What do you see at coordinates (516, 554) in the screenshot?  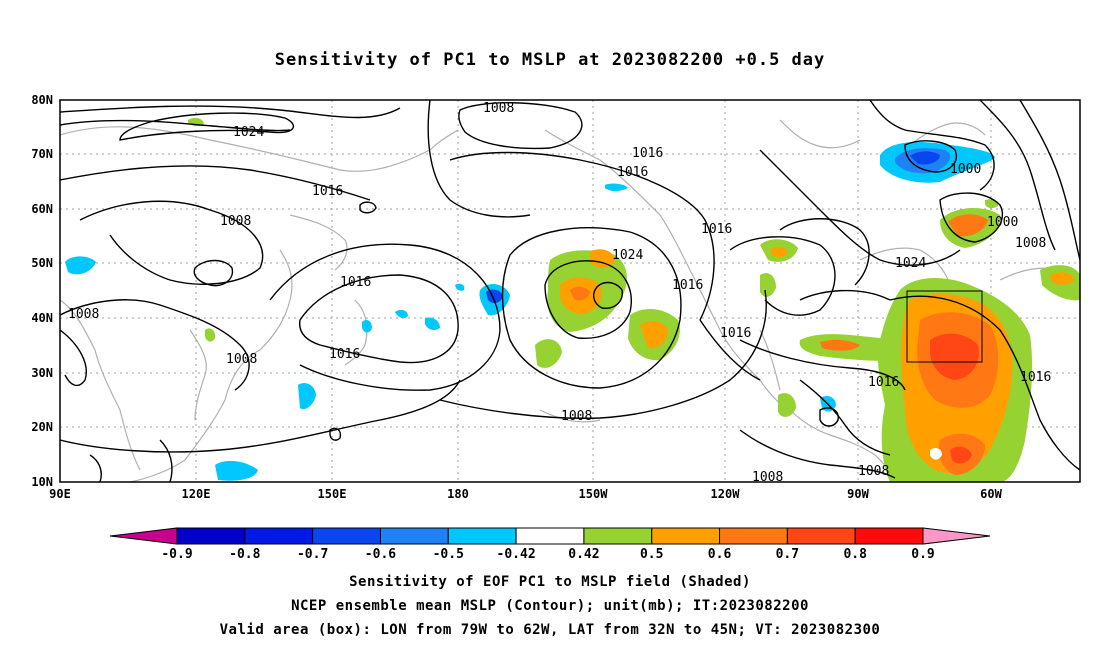 I see `colorbar-tick-label: -0.42` at bounding box center [516, 554].